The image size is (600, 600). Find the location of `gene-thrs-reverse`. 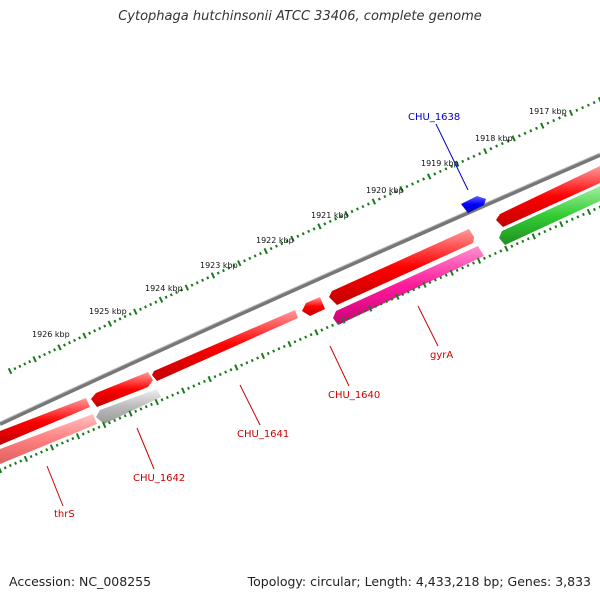

gene-thrs-reverse is located at coordinates (48, 439).